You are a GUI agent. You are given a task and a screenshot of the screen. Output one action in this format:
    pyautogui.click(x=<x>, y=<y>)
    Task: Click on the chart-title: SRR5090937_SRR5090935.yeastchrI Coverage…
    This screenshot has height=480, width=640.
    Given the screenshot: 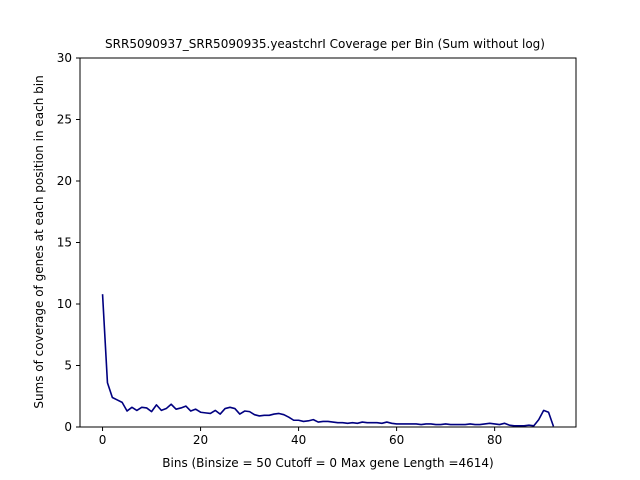 What is the action you would take?
    pyautogui.click(x=325, y=44)
    